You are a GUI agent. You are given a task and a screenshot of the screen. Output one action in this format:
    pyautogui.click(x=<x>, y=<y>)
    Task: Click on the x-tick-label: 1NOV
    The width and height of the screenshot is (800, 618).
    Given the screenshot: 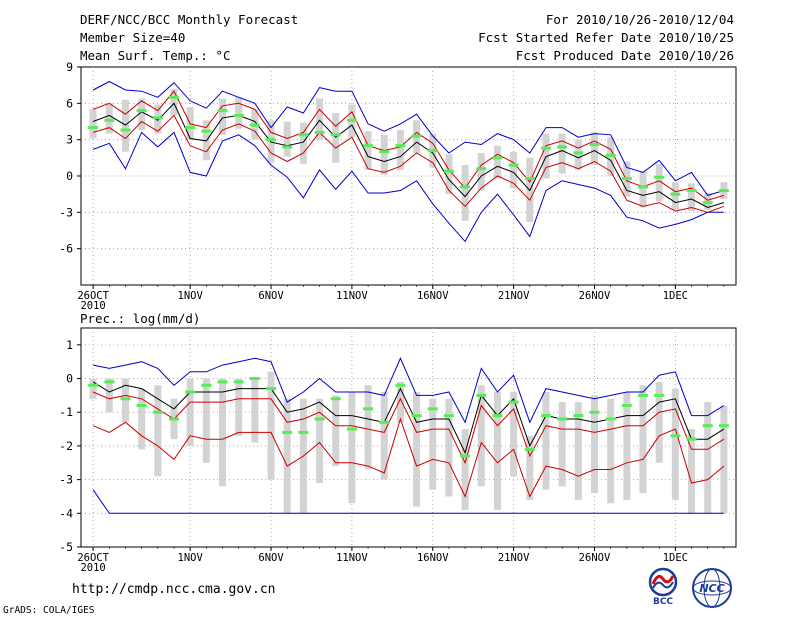 What is the action you would take?
    pyautogui.click(x=191, y=296)
    